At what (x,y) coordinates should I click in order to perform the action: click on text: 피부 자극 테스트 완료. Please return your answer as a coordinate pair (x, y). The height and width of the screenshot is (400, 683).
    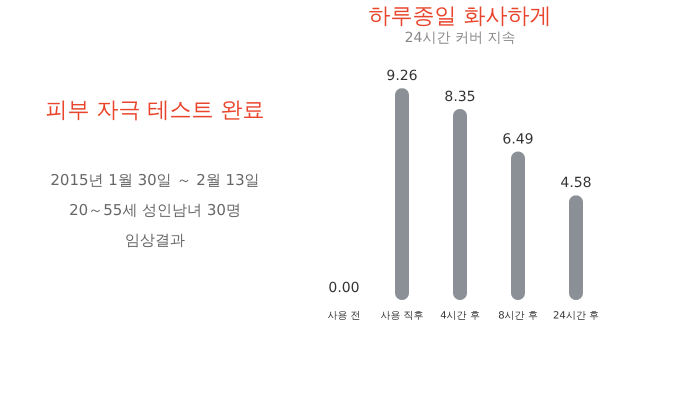
    Looking at the image, I should click on (155, 110).